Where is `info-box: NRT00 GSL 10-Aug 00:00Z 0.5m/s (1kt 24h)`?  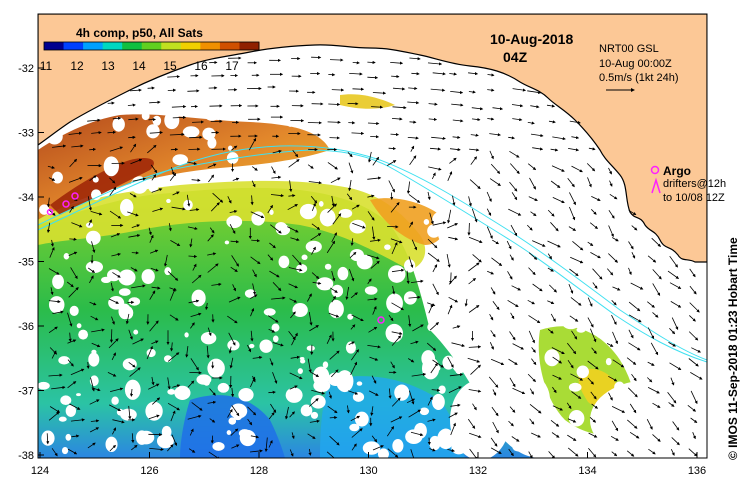 info-box: NRT00 GSL 10-Aug 00:00Z 0.5m/s (1kt 24h) is located at coordinates (638, 67).